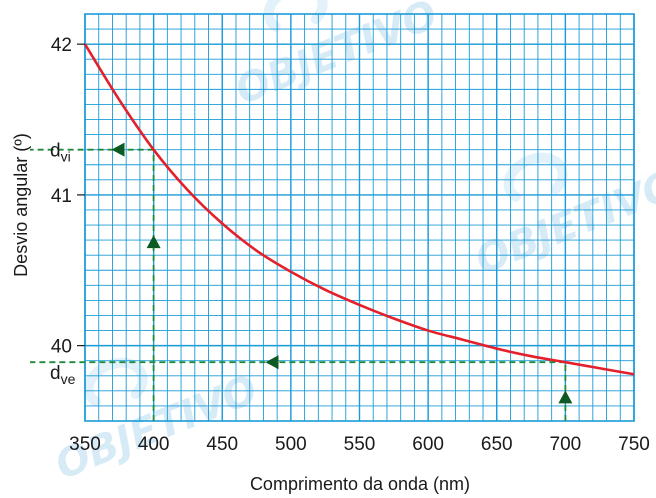 This screenshot has width=656, height=498. What do you see at coordinates (21, 205) in the screenshot?
I see `y-axis-label: Desvio angular (º)` at bounding box center [21, 205].